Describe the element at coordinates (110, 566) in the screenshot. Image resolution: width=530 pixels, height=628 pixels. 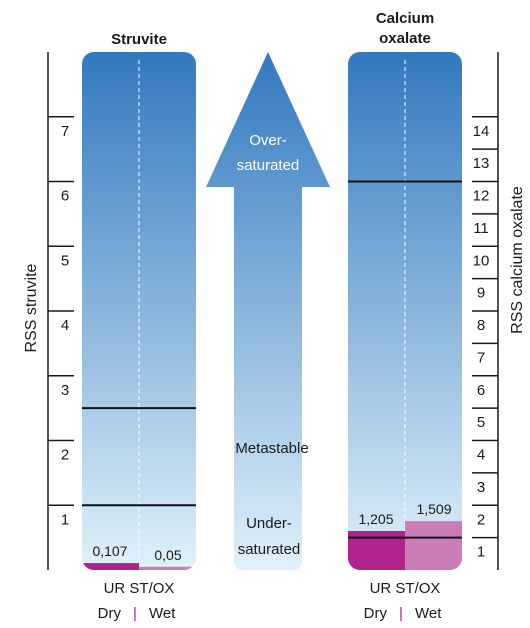
I see `struvite-bar-dry` at that location.